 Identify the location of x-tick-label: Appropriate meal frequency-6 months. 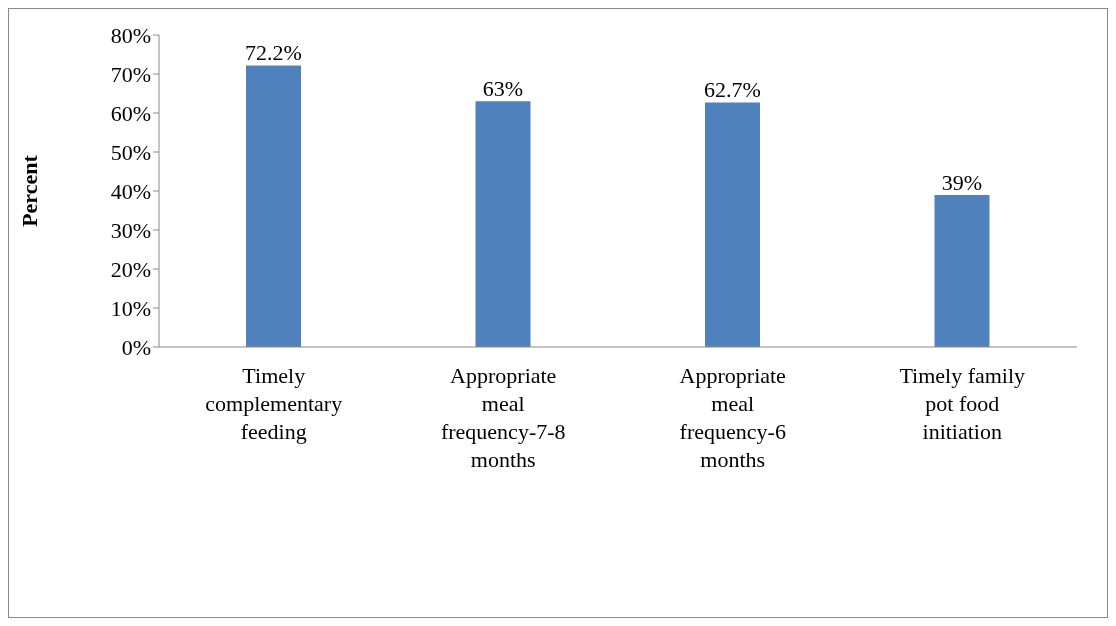
(732, 417).